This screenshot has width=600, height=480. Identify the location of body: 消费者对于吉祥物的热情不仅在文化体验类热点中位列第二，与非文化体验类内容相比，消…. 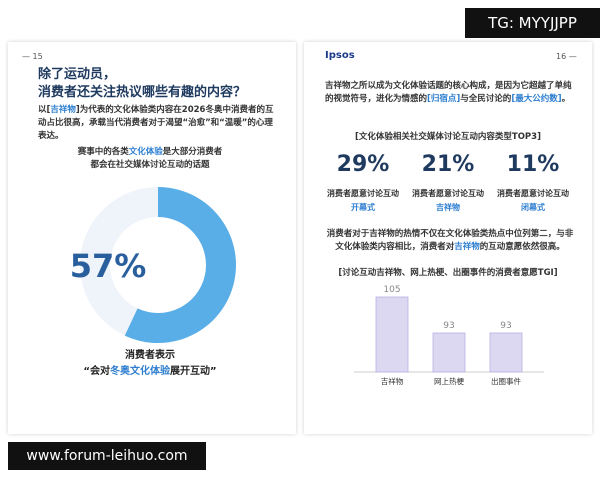
(450, 241).